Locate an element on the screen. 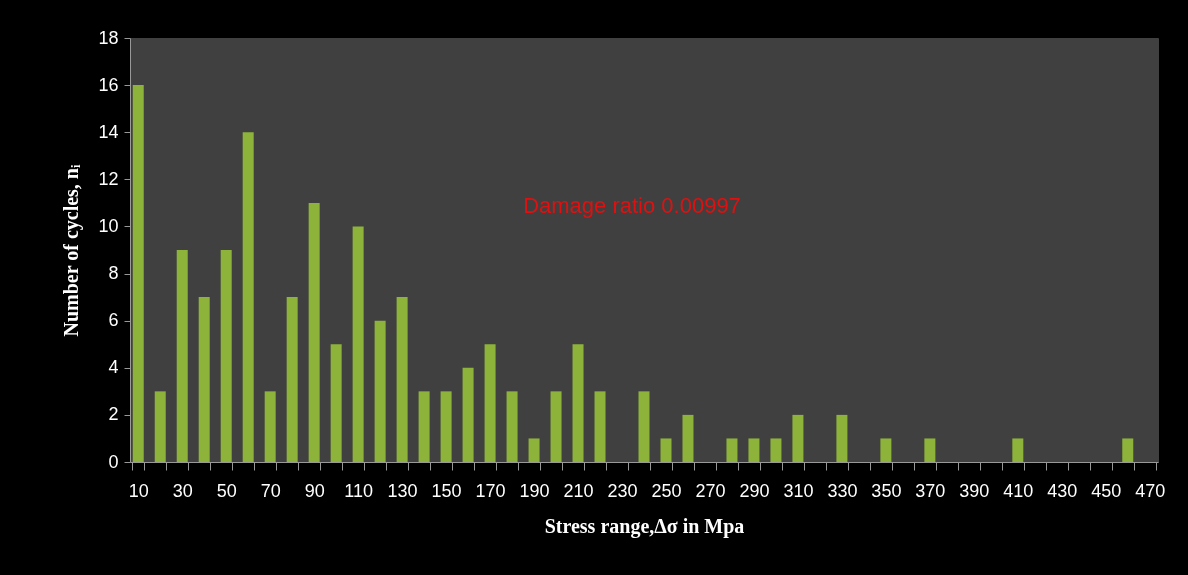  y-tick-label: 2 is located at coordinates (113, 414).